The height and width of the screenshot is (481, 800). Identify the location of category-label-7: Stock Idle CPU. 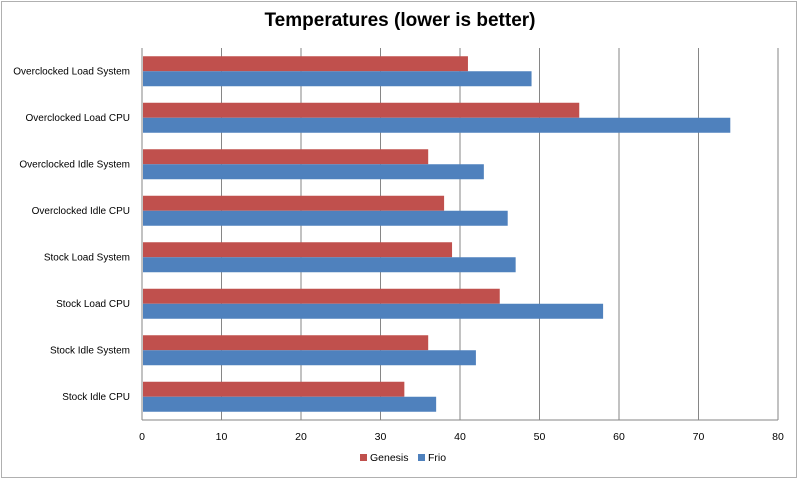
(96, 397).